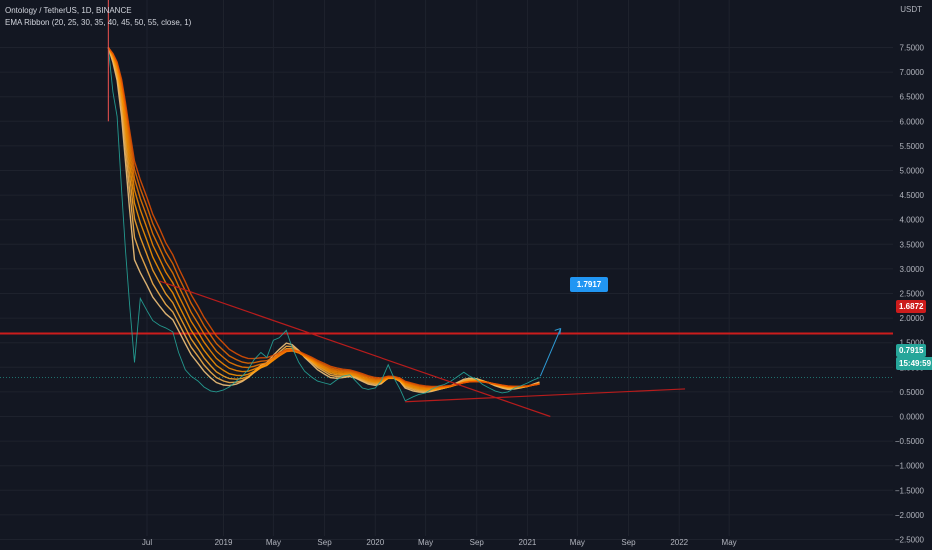 The width and height of the screenshot is (932, 550). What do you see at coordinates (911, 306) in the screenshot?
I see `resistance-price-badge: 1.6872` at bounding box center [911, 306].